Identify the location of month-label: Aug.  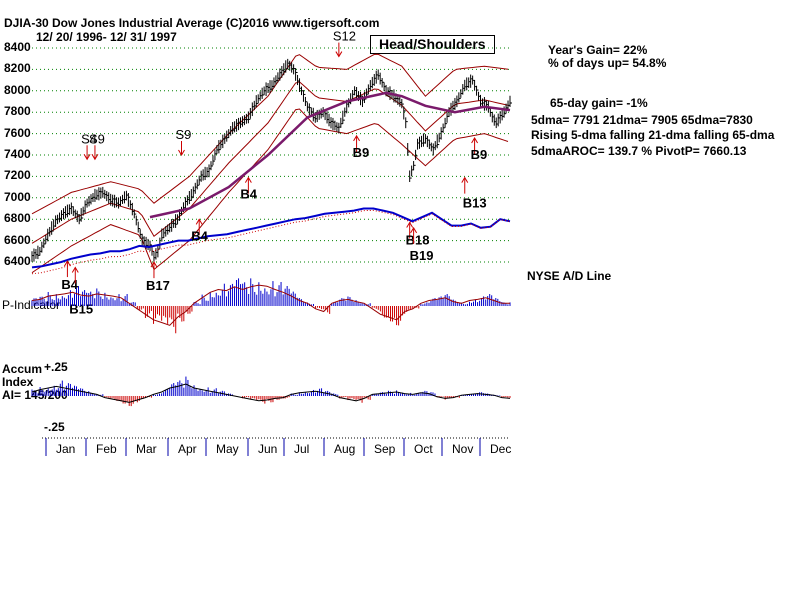
(345, 449).